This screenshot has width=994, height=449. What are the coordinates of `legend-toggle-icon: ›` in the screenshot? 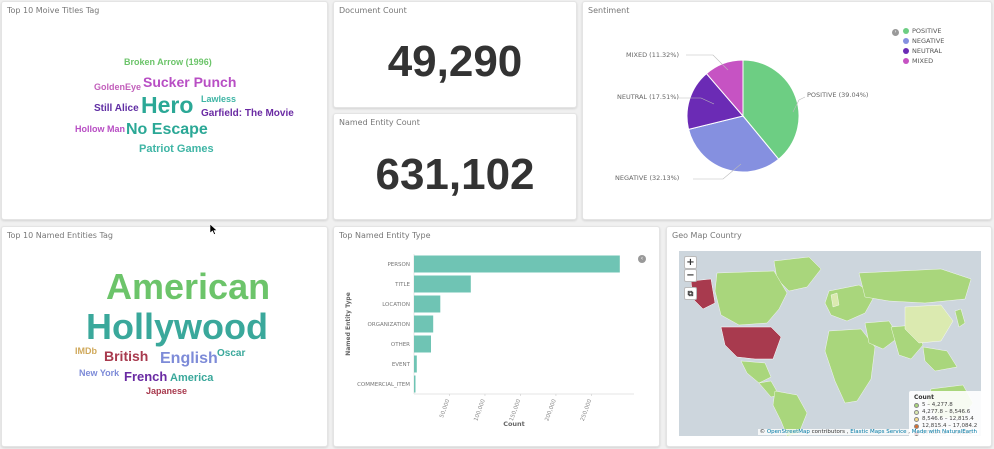 It's located at (895, 32).